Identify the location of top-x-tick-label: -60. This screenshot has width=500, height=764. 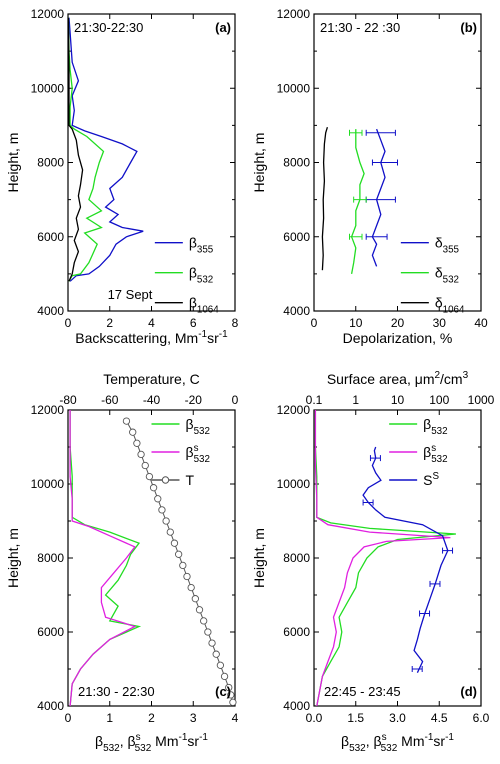
(110, 400).